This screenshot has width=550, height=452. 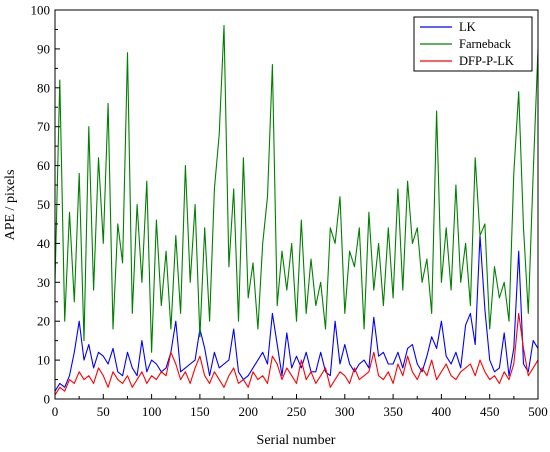 I want to click on x-tick-label: 350, so click(x=393, y=411).